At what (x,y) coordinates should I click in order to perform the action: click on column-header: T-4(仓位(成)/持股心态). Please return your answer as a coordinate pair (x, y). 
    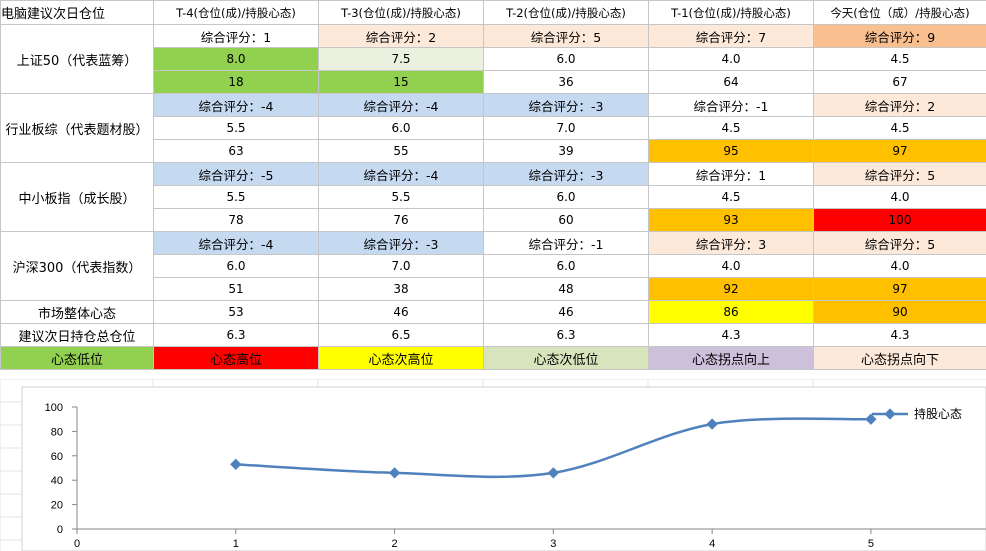
    Looking at the image, I should click on (236, 12).